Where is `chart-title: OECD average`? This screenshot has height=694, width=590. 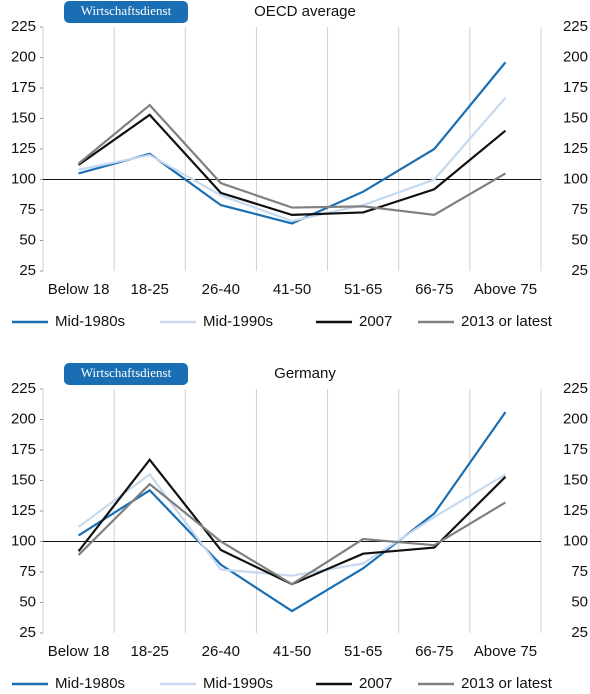
chart-title: OECD average is located at coordinates (305, 11).